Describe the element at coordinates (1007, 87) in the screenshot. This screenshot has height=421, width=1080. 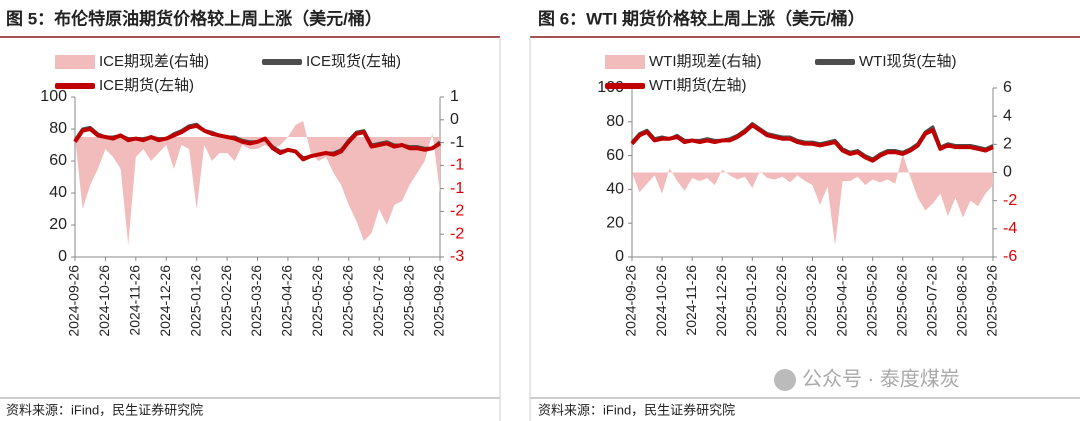
I see `y2-tick-label: 6` at that location.